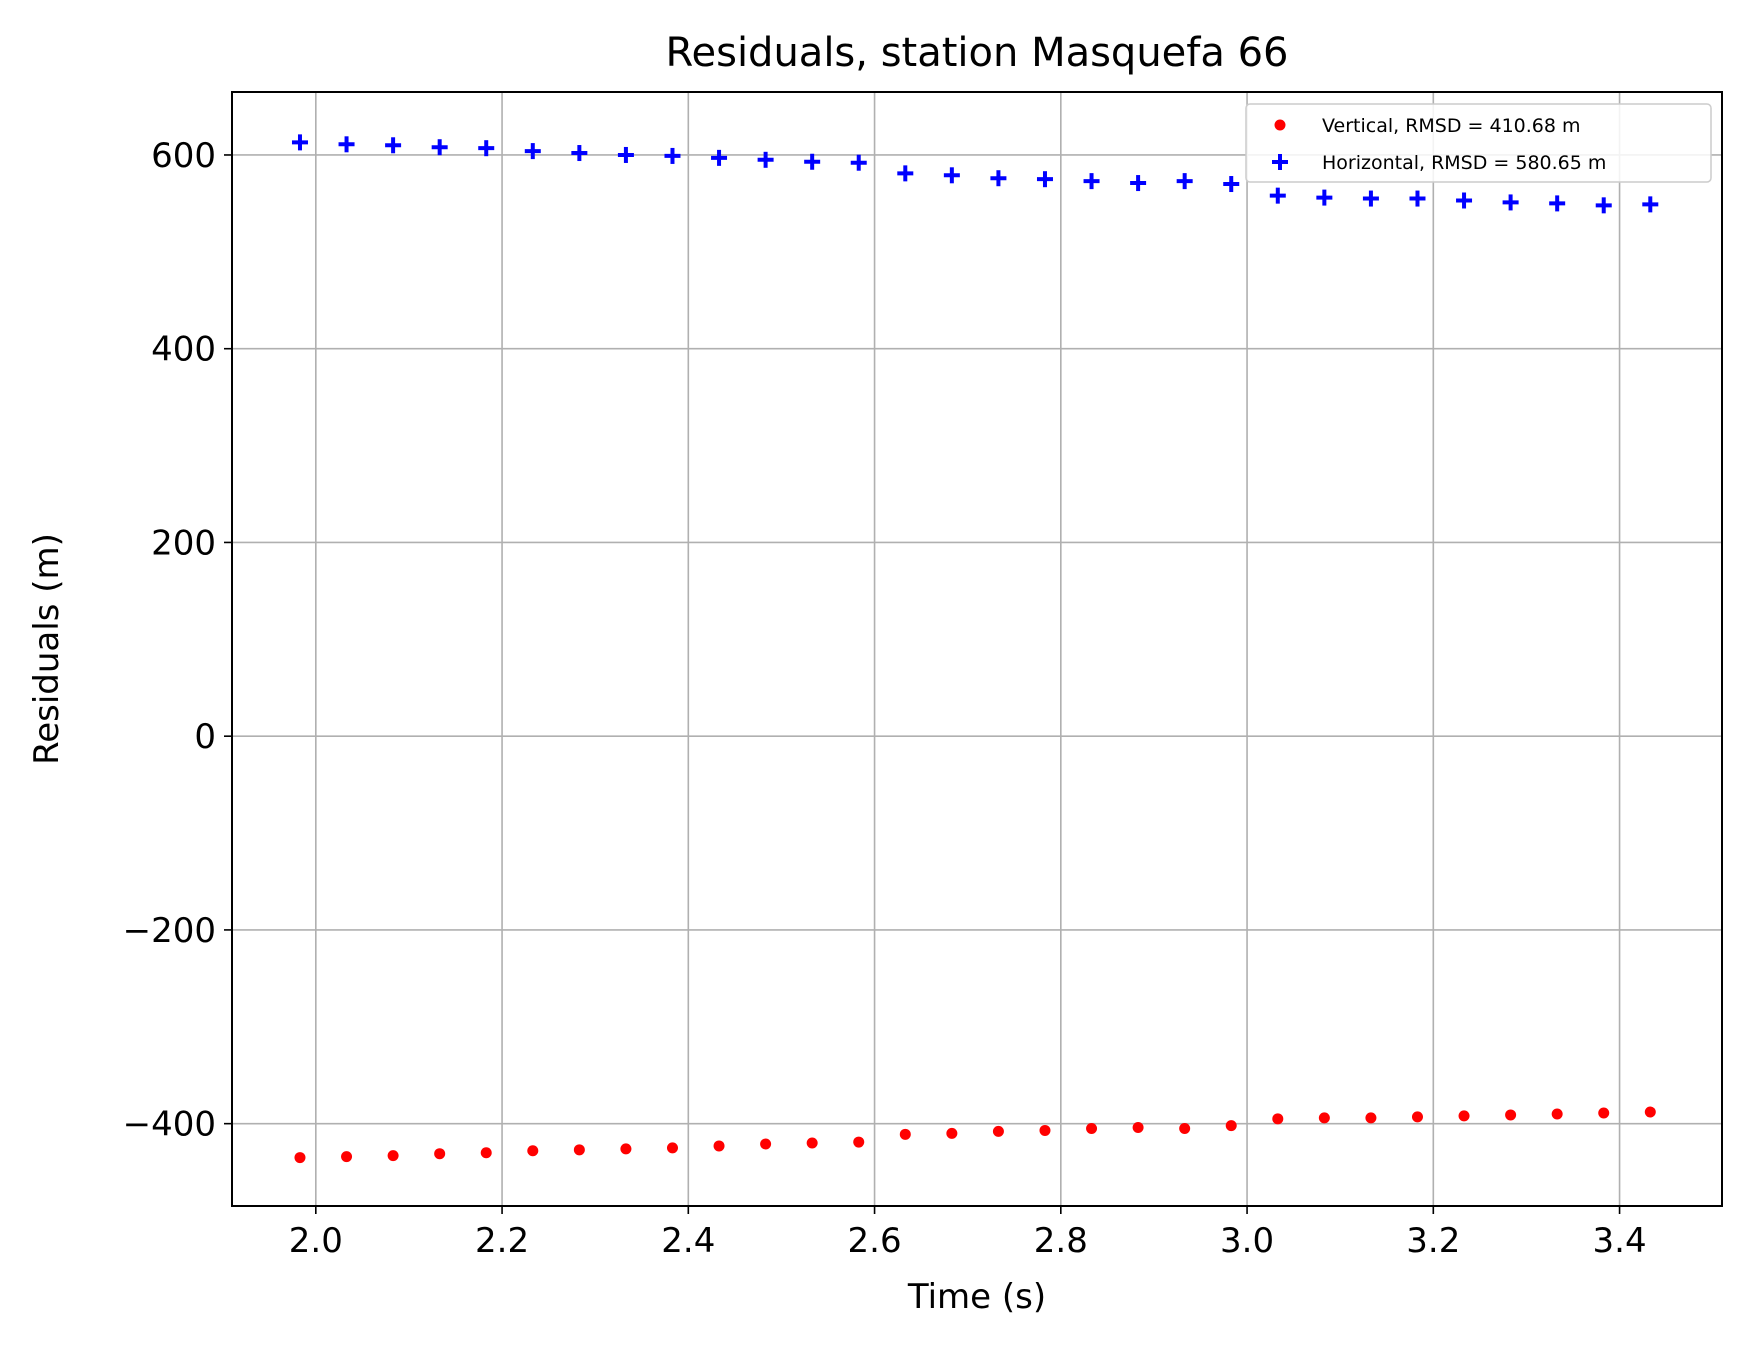 This screenshot has height=1362, width=1748. What do you see at coordinates (47, 649) in the screenshot?
I see `y-axis-label: Residuals (m)` at bounding box center [47, 649].